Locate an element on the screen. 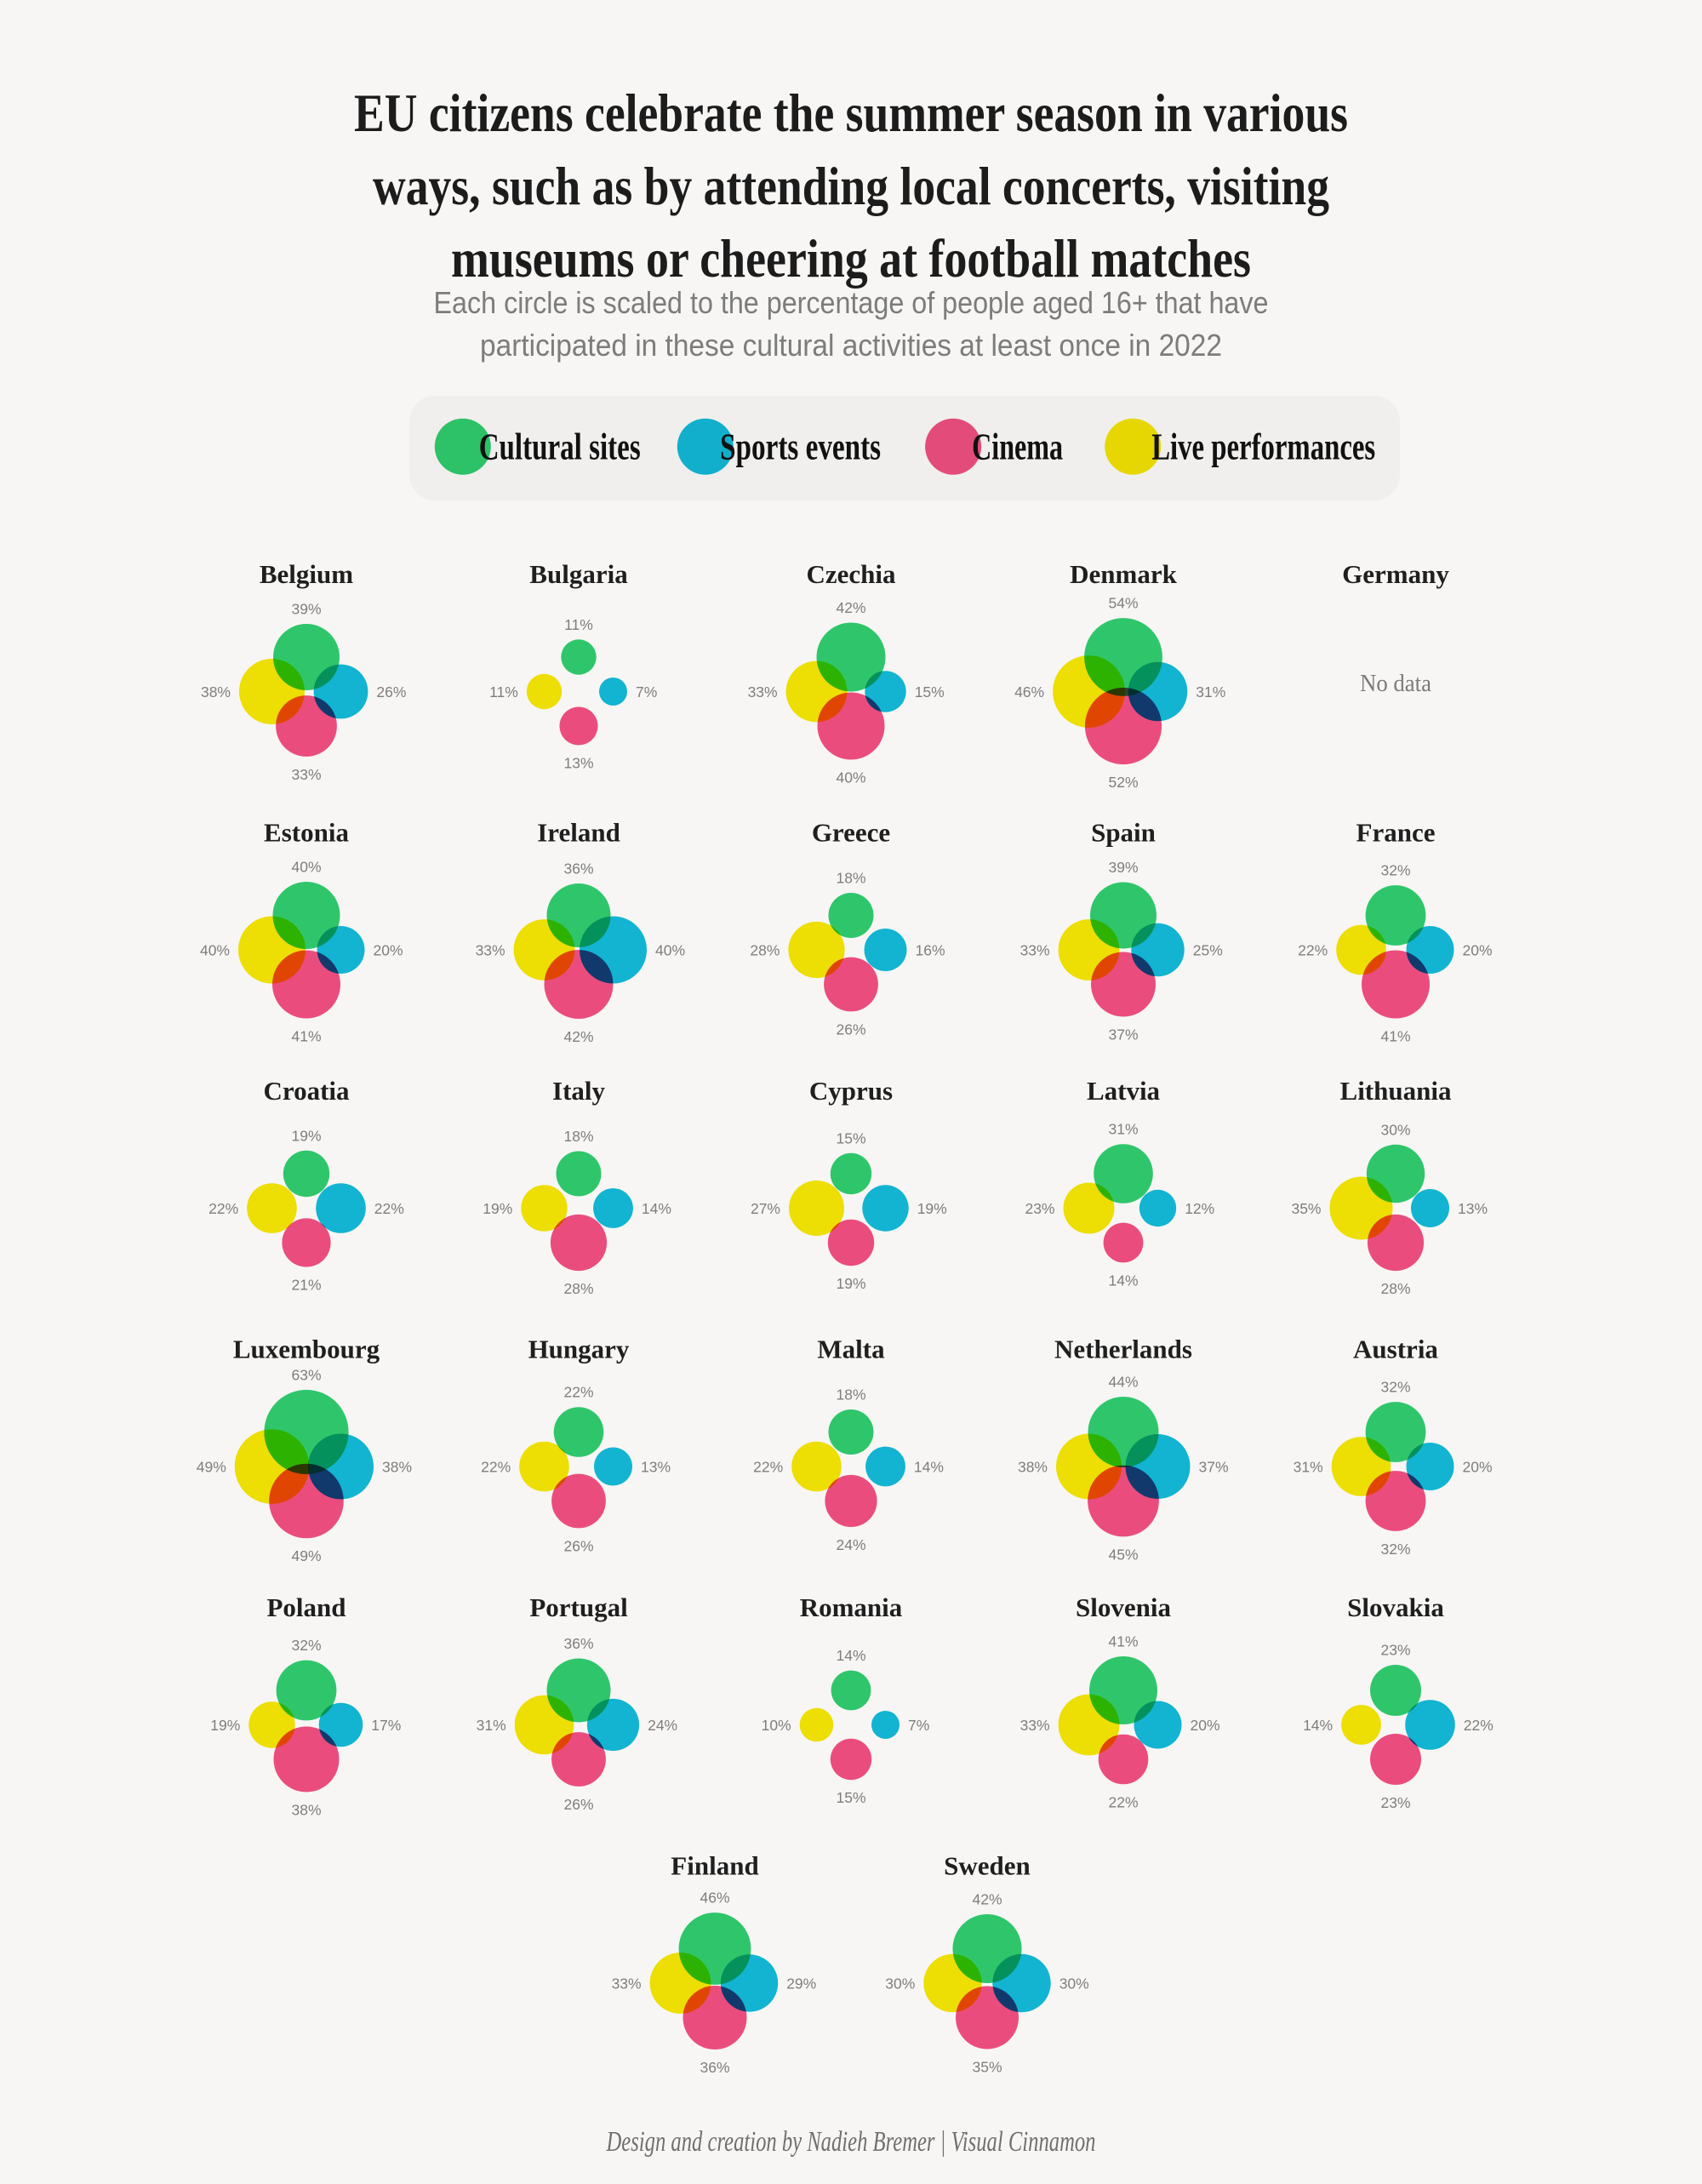 This screenshot has height=2184, width=1702. svg-text: Latvia is located at coordinates (1124, 1091).